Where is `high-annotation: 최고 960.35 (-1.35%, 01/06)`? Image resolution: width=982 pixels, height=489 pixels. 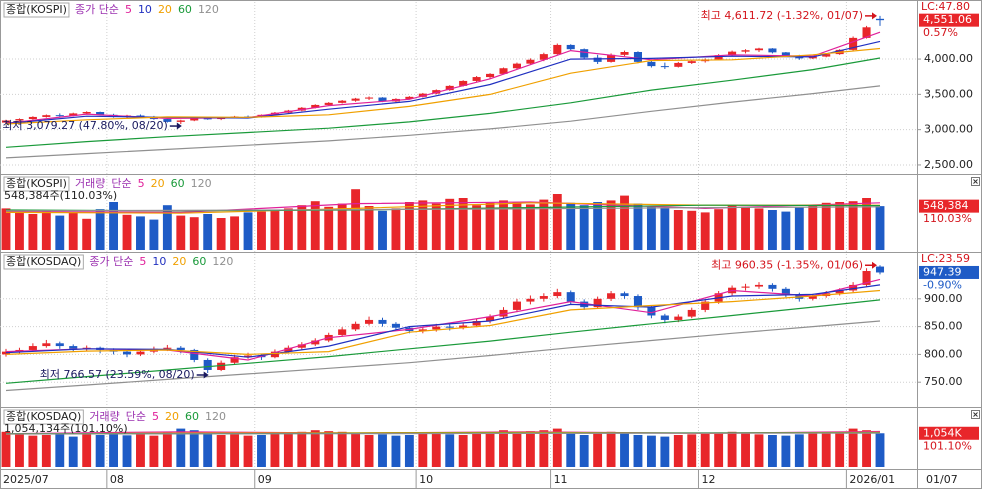 high-annotation: 최고 960.35 (-1.35%, 01/06) is located at coordinates (787, 264).